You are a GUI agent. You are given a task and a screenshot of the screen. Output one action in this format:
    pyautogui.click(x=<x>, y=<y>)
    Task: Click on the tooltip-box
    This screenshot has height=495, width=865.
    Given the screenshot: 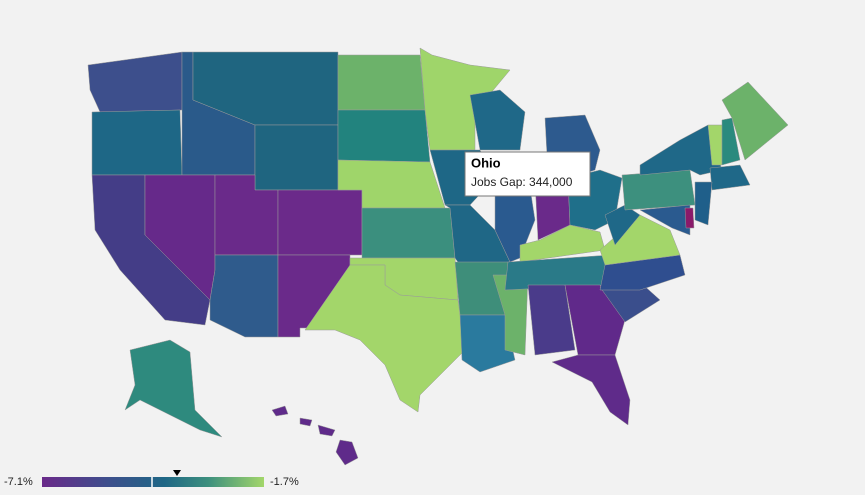 What is the action you would take?
    pyautogui.click(x=527, y=174)
    